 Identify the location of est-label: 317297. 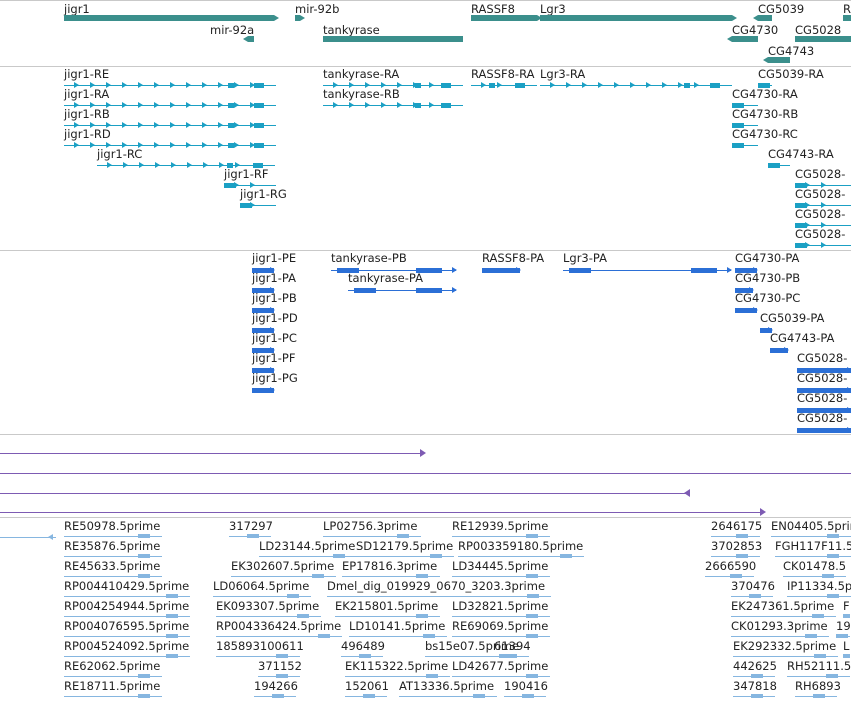
(251, 526).